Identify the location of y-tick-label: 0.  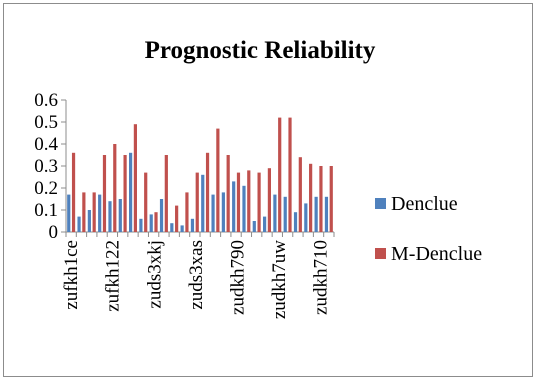
(54, 232).